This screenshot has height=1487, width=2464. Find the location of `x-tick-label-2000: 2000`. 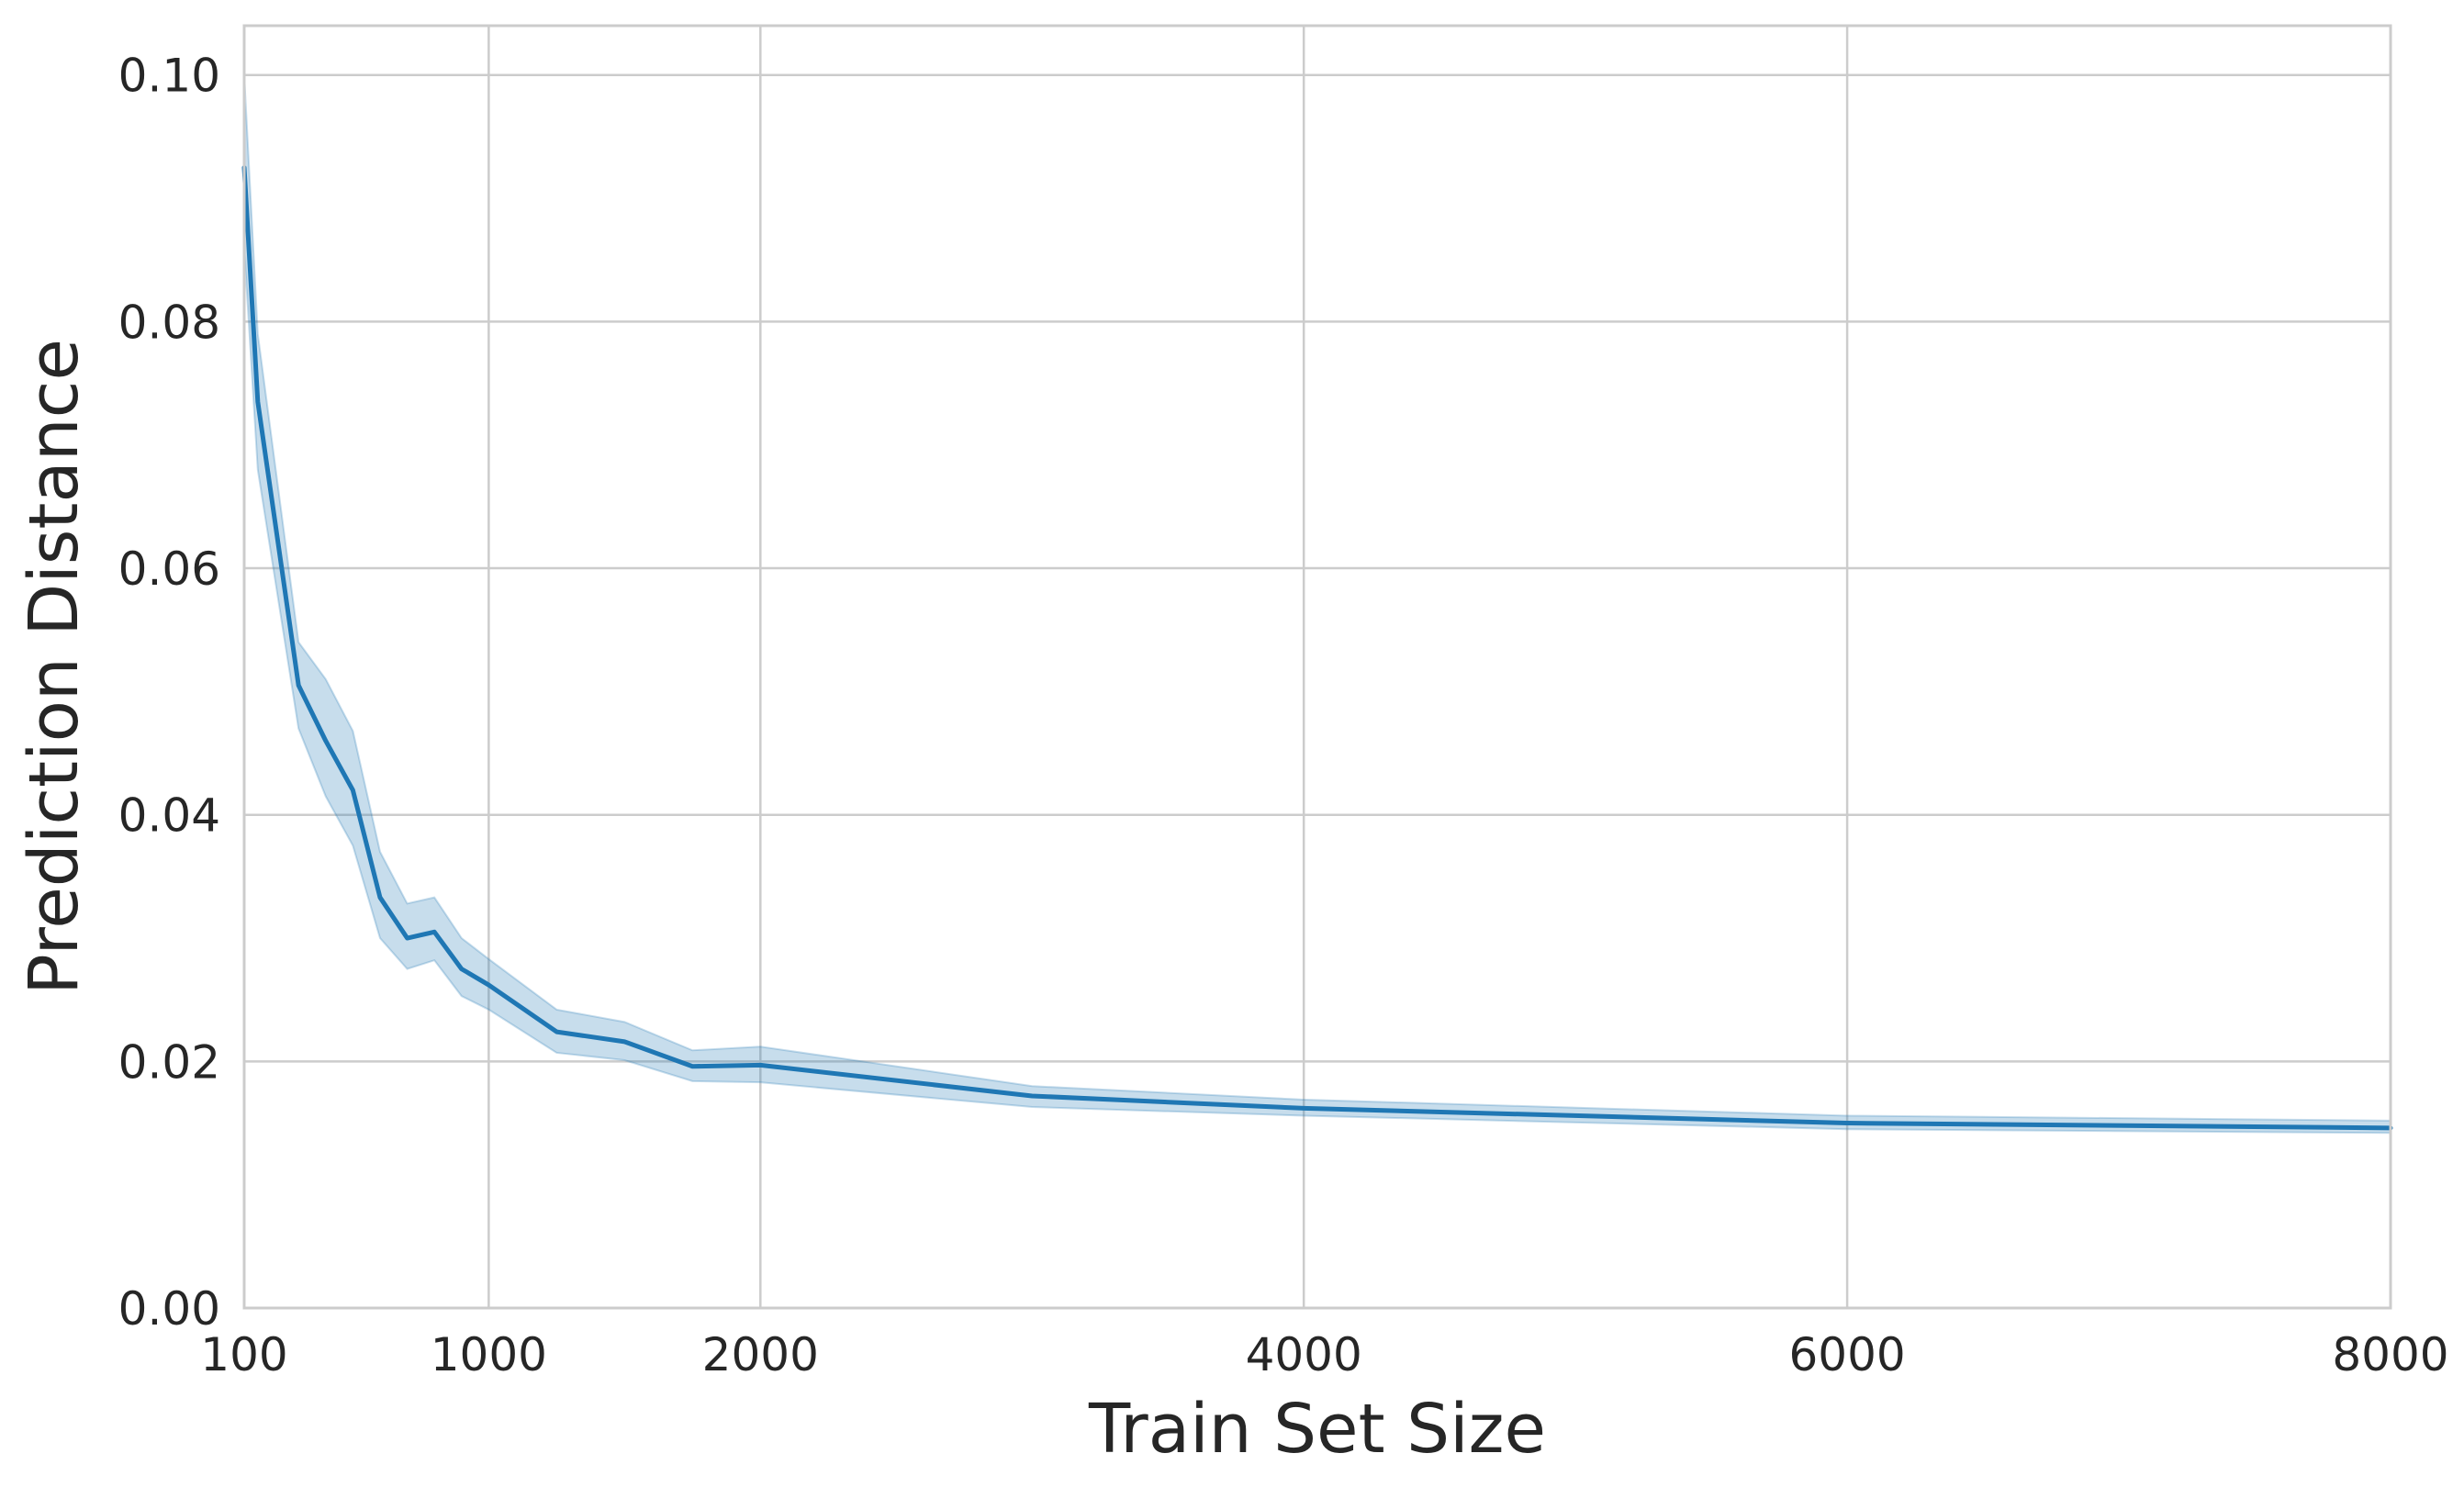

x-tick-label-2000: 2000 is located at coordinates (760, 1354).